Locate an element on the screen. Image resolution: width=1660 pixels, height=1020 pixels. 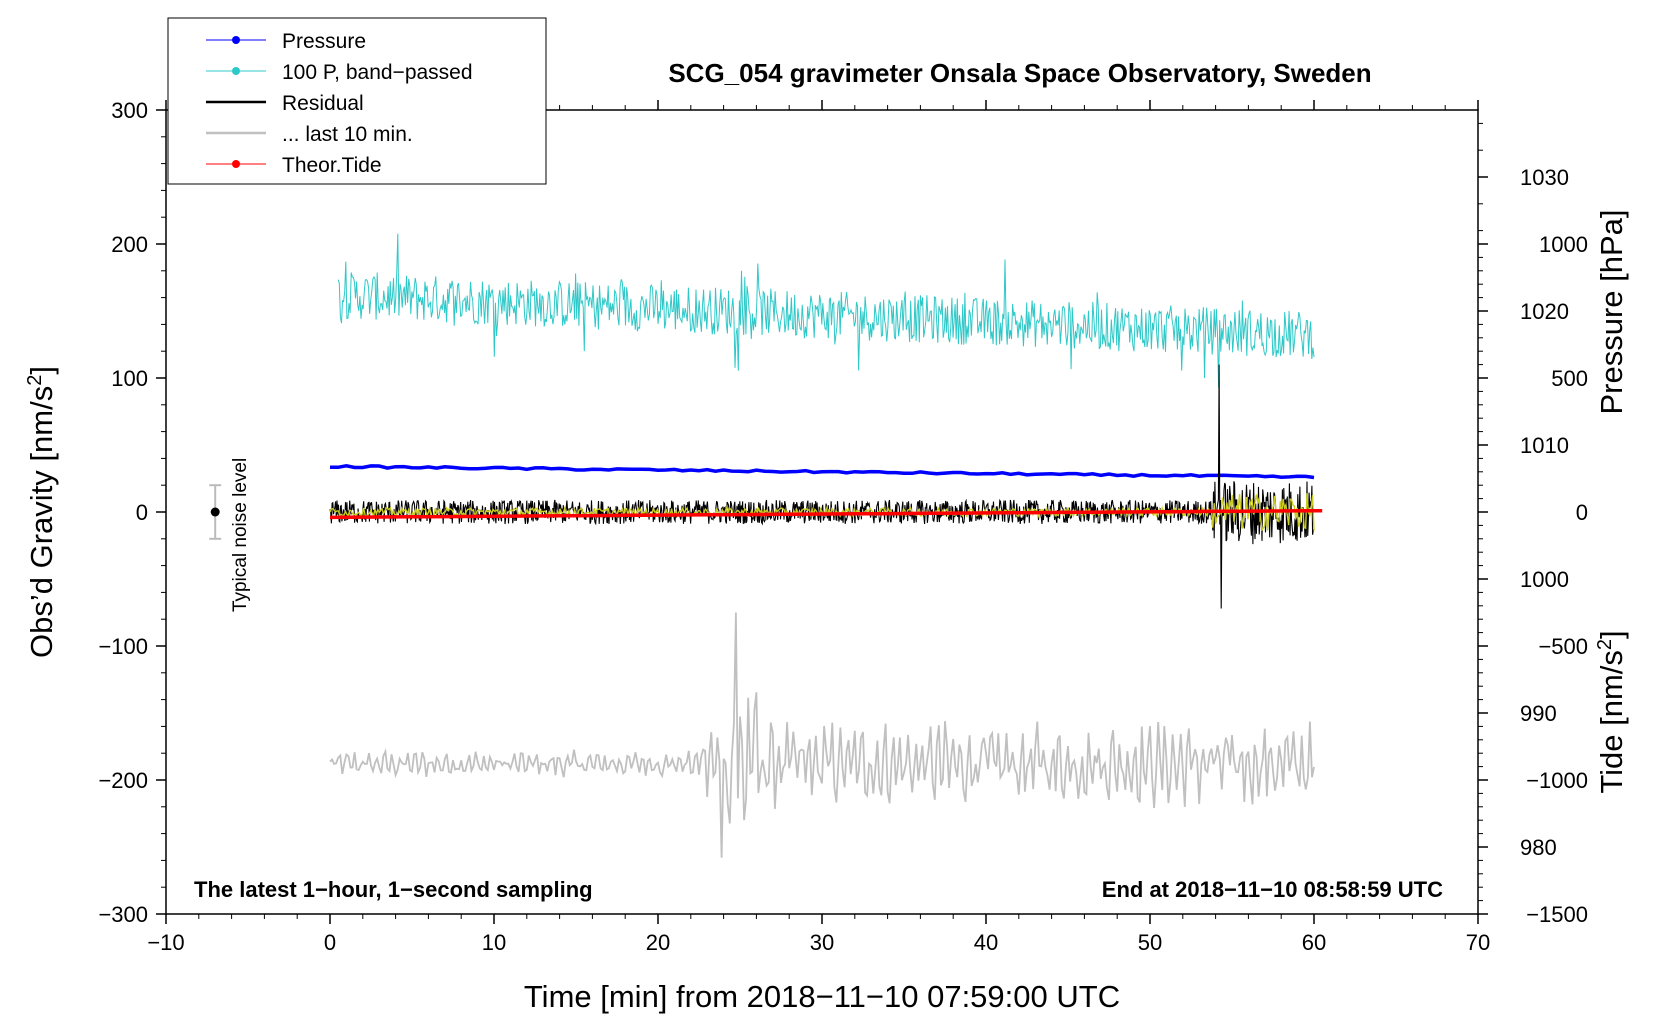
series-pressure-band-passed is located at coordinates (826, 310).